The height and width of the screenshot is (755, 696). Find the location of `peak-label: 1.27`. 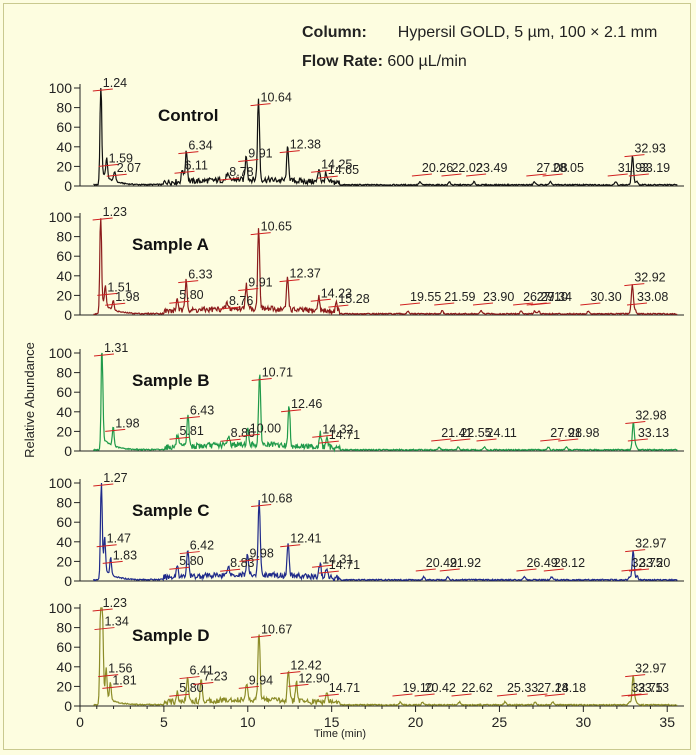

peak-label: 1.27 is located at coordinates (115, 478).